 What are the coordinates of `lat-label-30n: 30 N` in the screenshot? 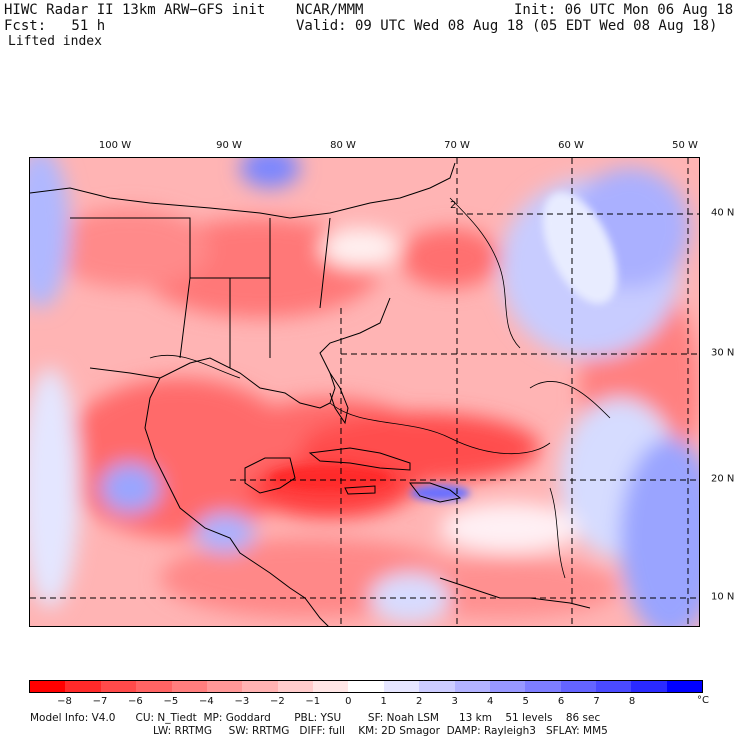 It's located at (723, 353).